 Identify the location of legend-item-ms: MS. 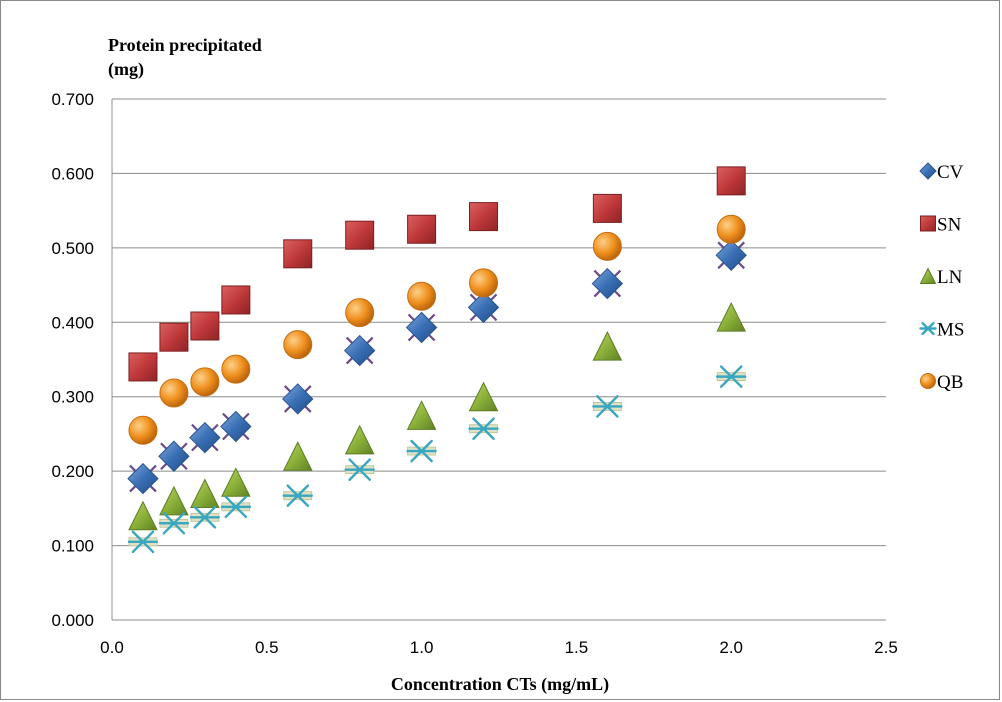
(941, 330).